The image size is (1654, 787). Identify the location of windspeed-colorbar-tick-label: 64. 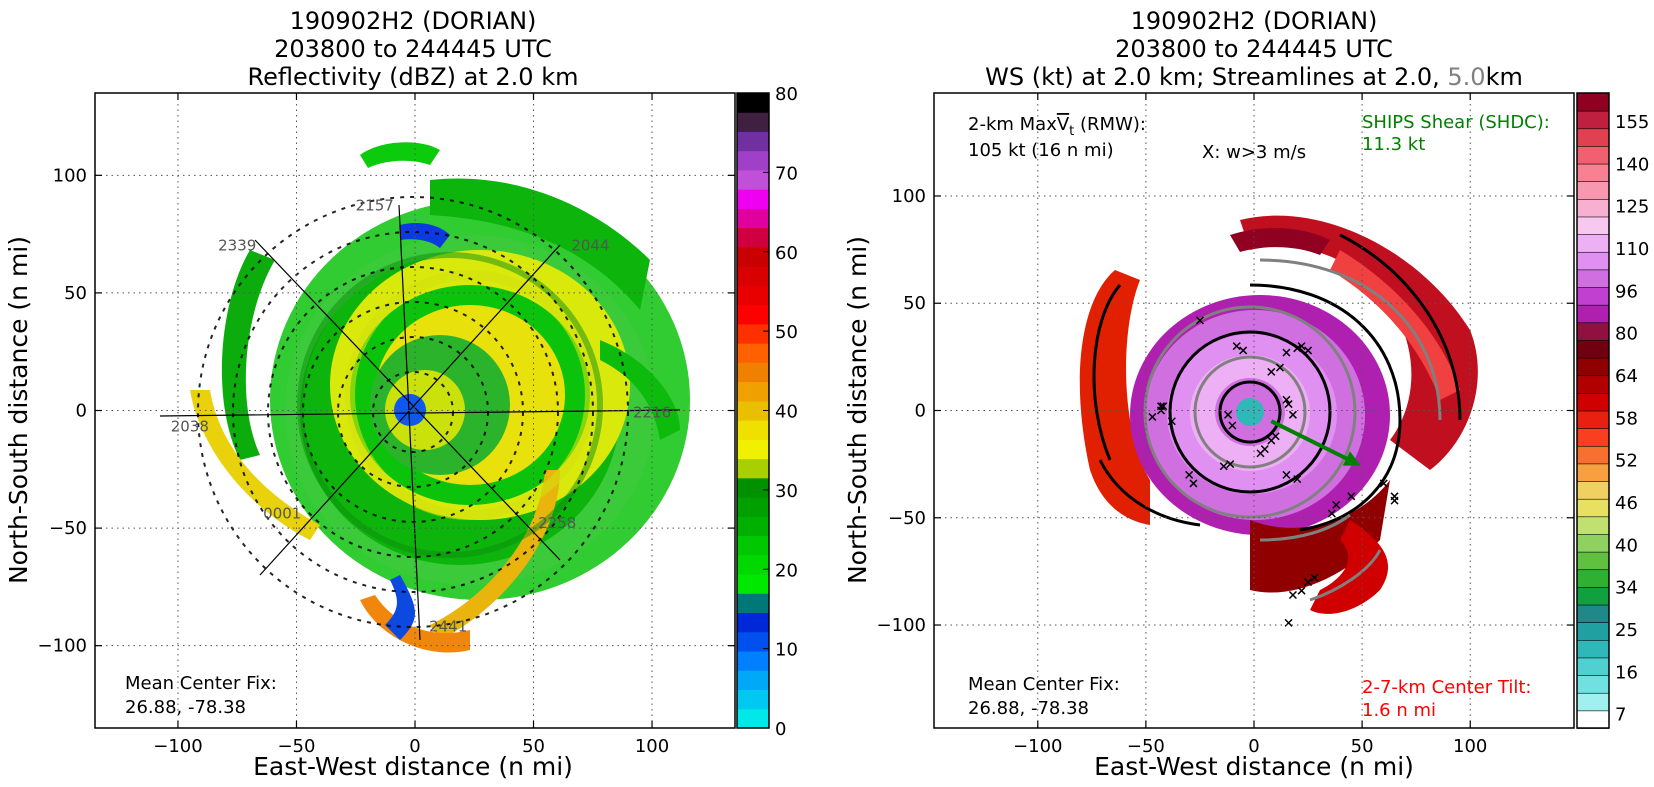
(1626, 376).